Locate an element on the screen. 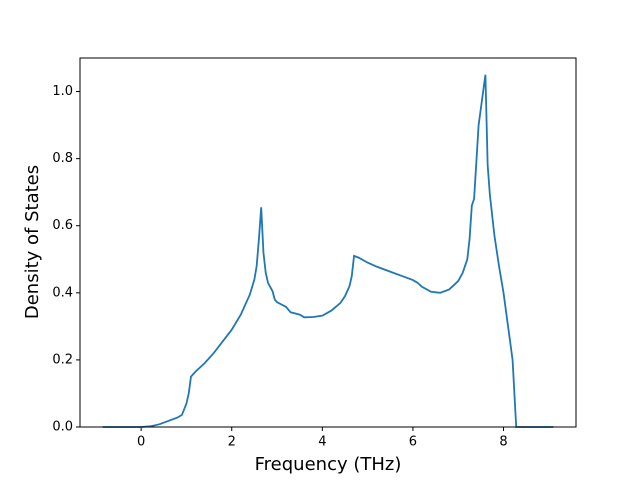 Image resolution: width=640 pixels, height=480 pixels. y-tick-label: 0.8 is located at coordinates (62, 158).